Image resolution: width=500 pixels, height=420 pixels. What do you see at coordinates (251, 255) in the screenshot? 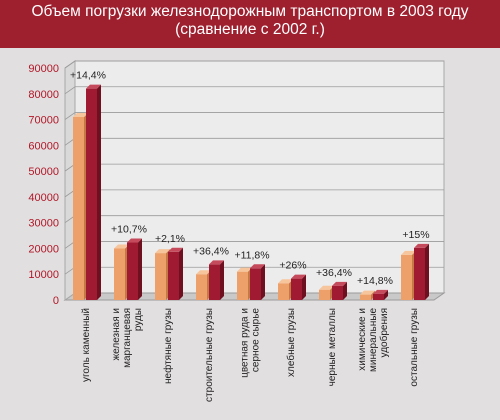
I see `data-label-change: +11,8%` at bounding box center [251, 255].